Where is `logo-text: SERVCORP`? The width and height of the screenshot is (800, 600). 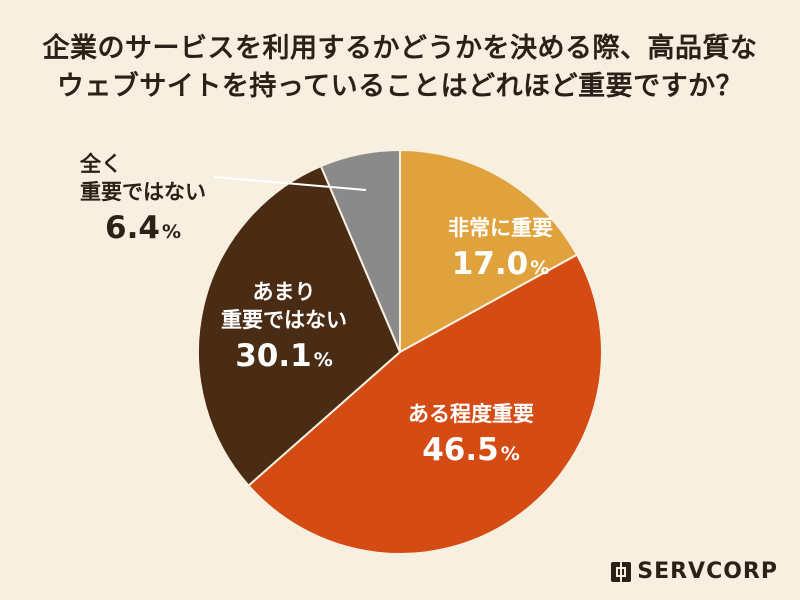
logo-text: SERVCORP is located at coordinates (707, 571).